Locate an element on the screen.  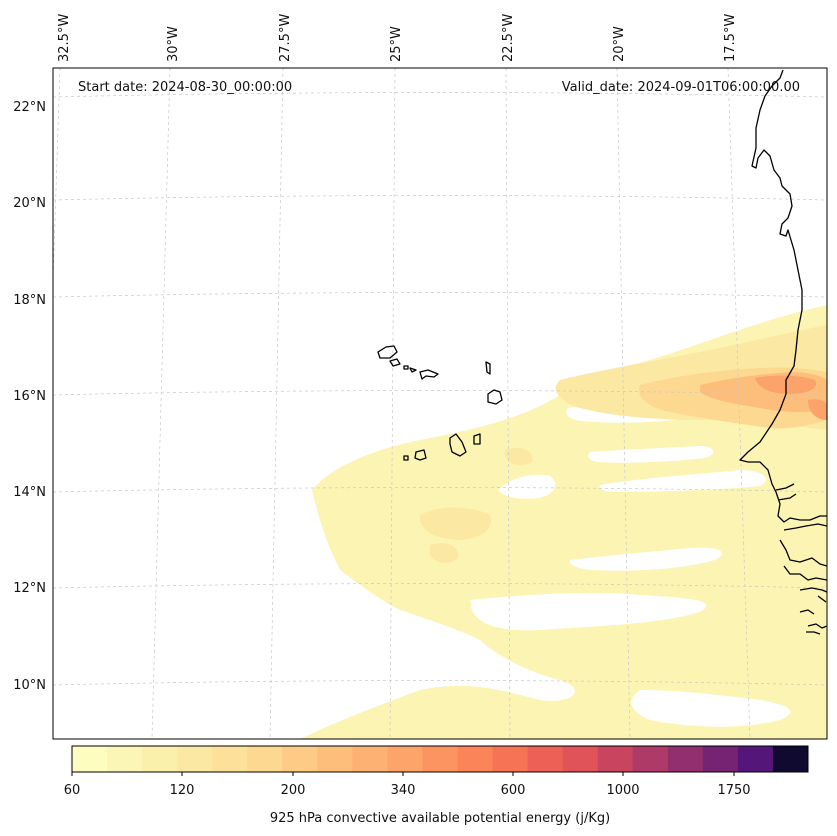
colorbar-frame is located at coordinates (440, 759).